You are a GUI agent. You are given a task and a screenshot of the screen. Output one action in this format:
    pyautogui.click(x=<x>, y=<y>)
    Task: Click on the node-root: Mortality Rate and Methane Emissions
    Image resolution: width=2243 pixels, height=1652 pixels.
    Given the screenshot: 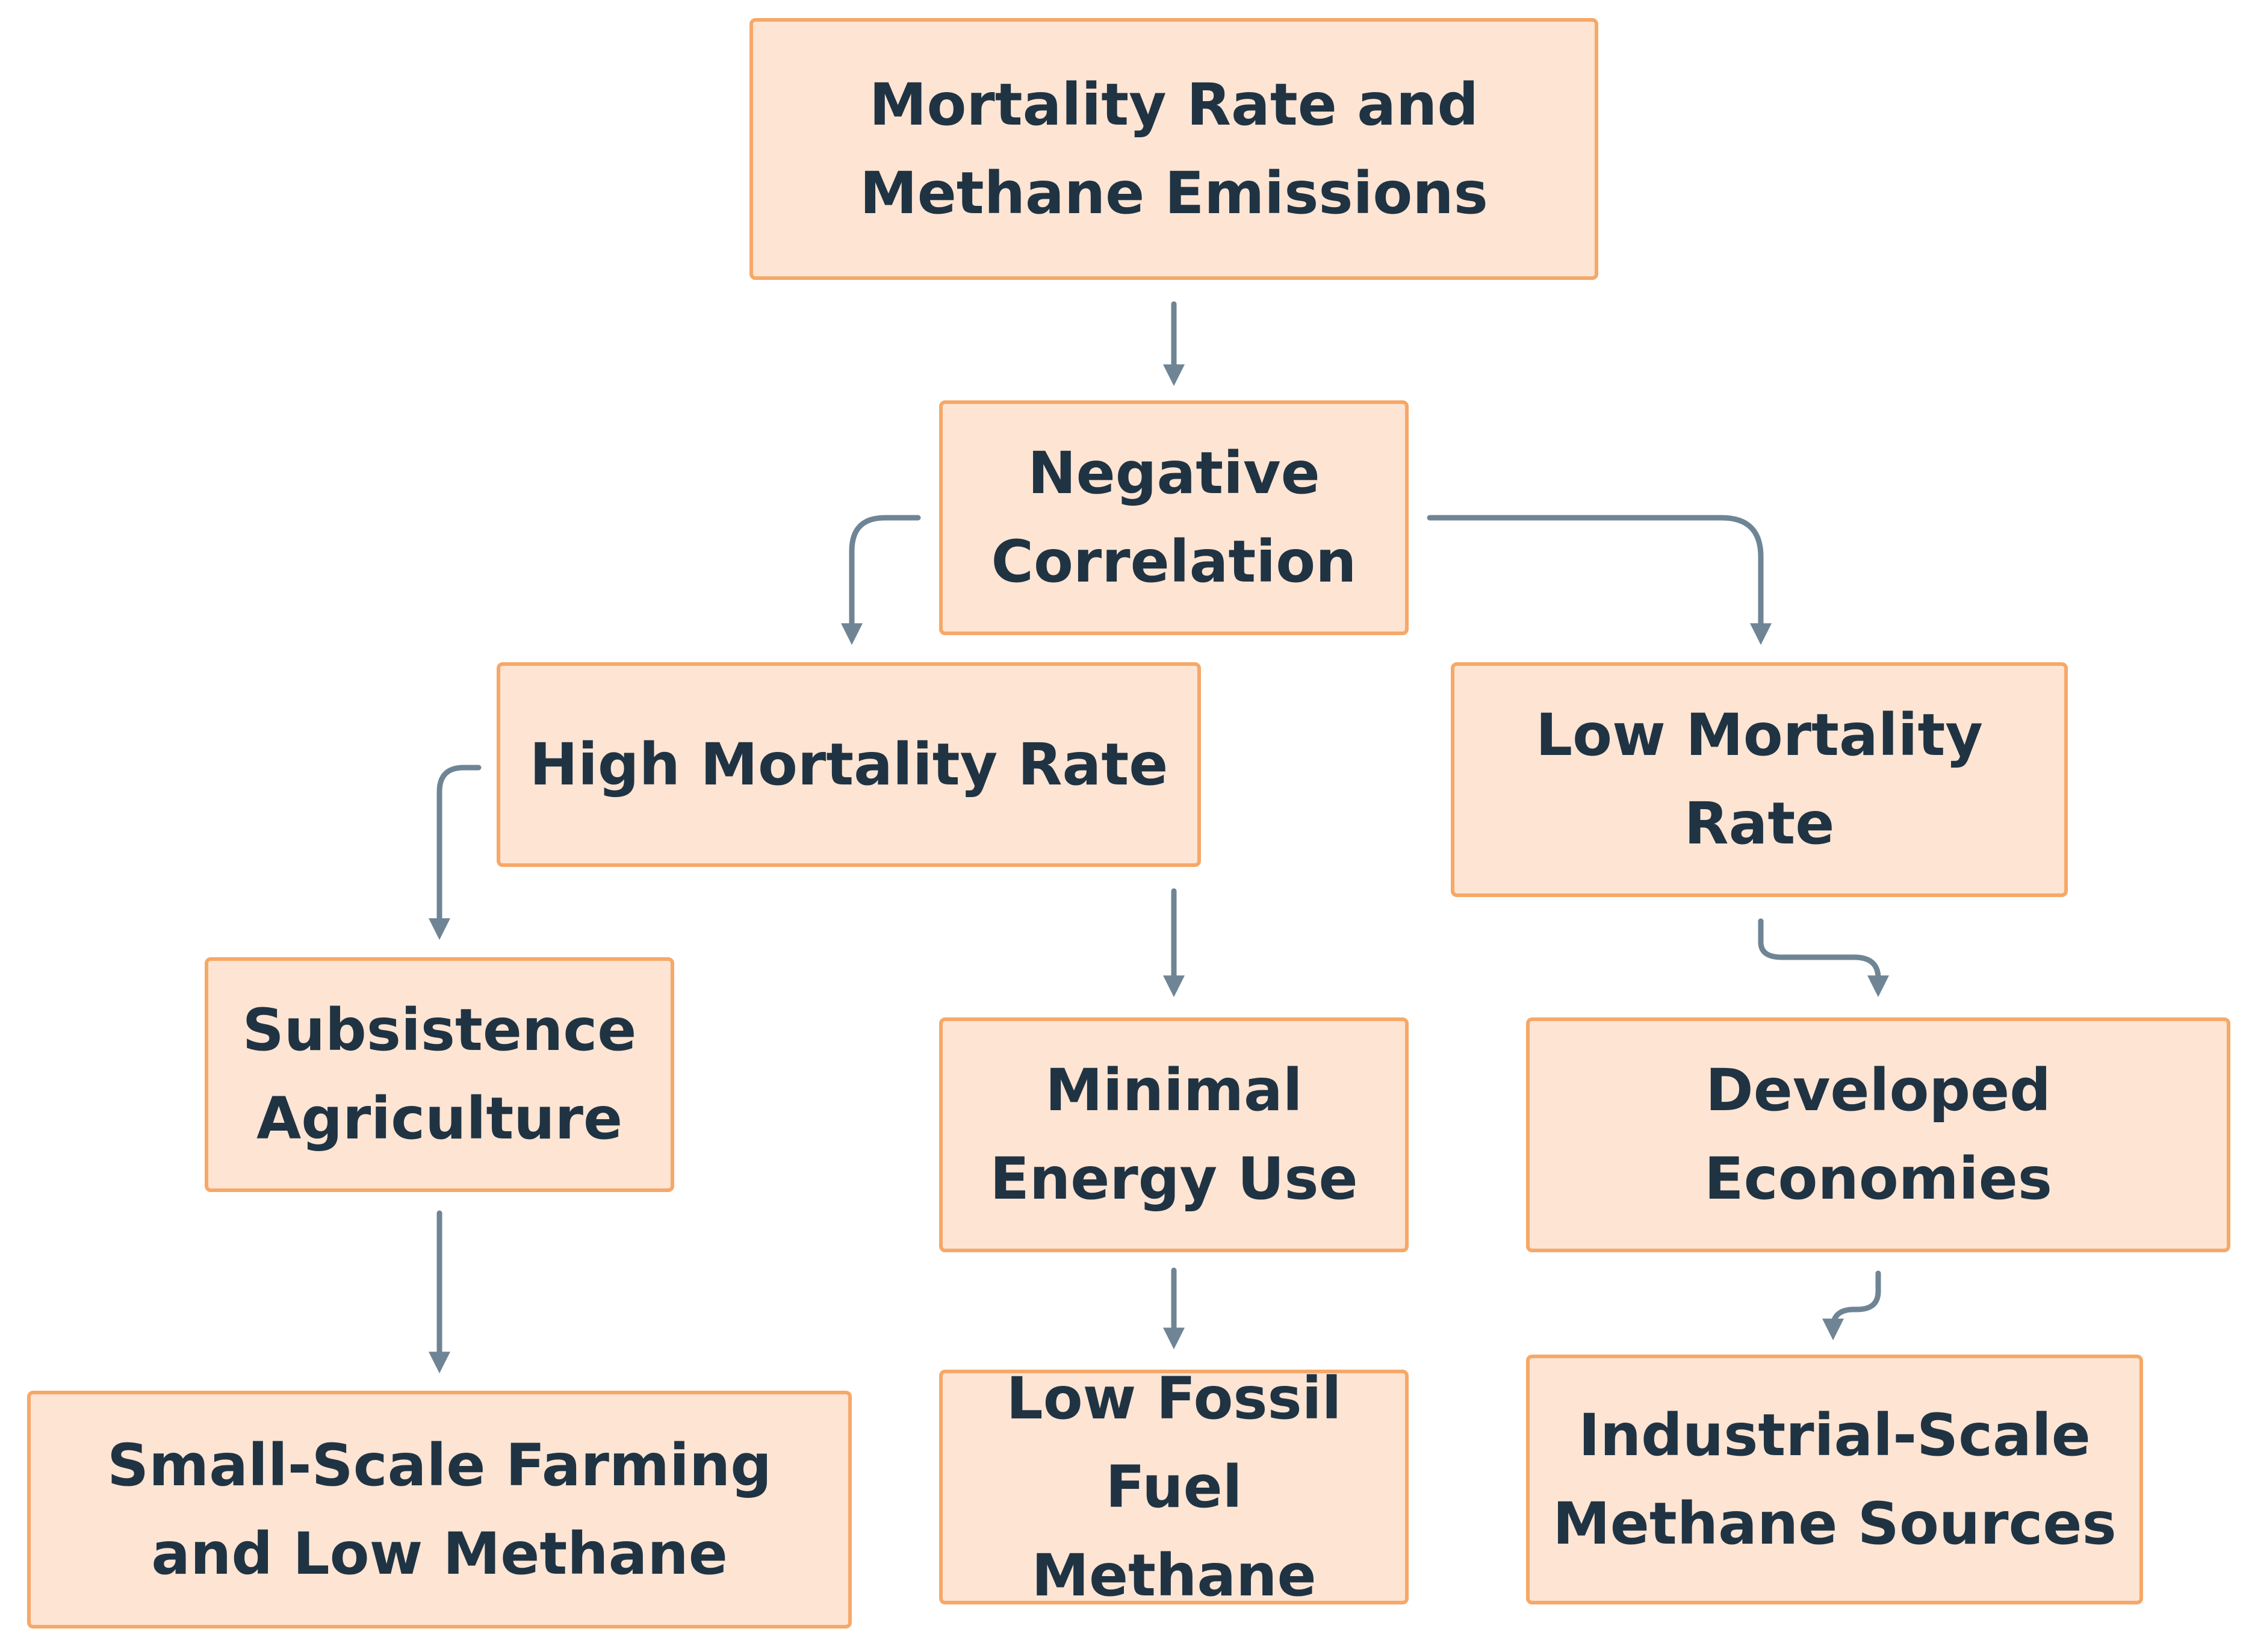 What is the action you would take?
    pyautogui.click(x=1173, y=149)
    